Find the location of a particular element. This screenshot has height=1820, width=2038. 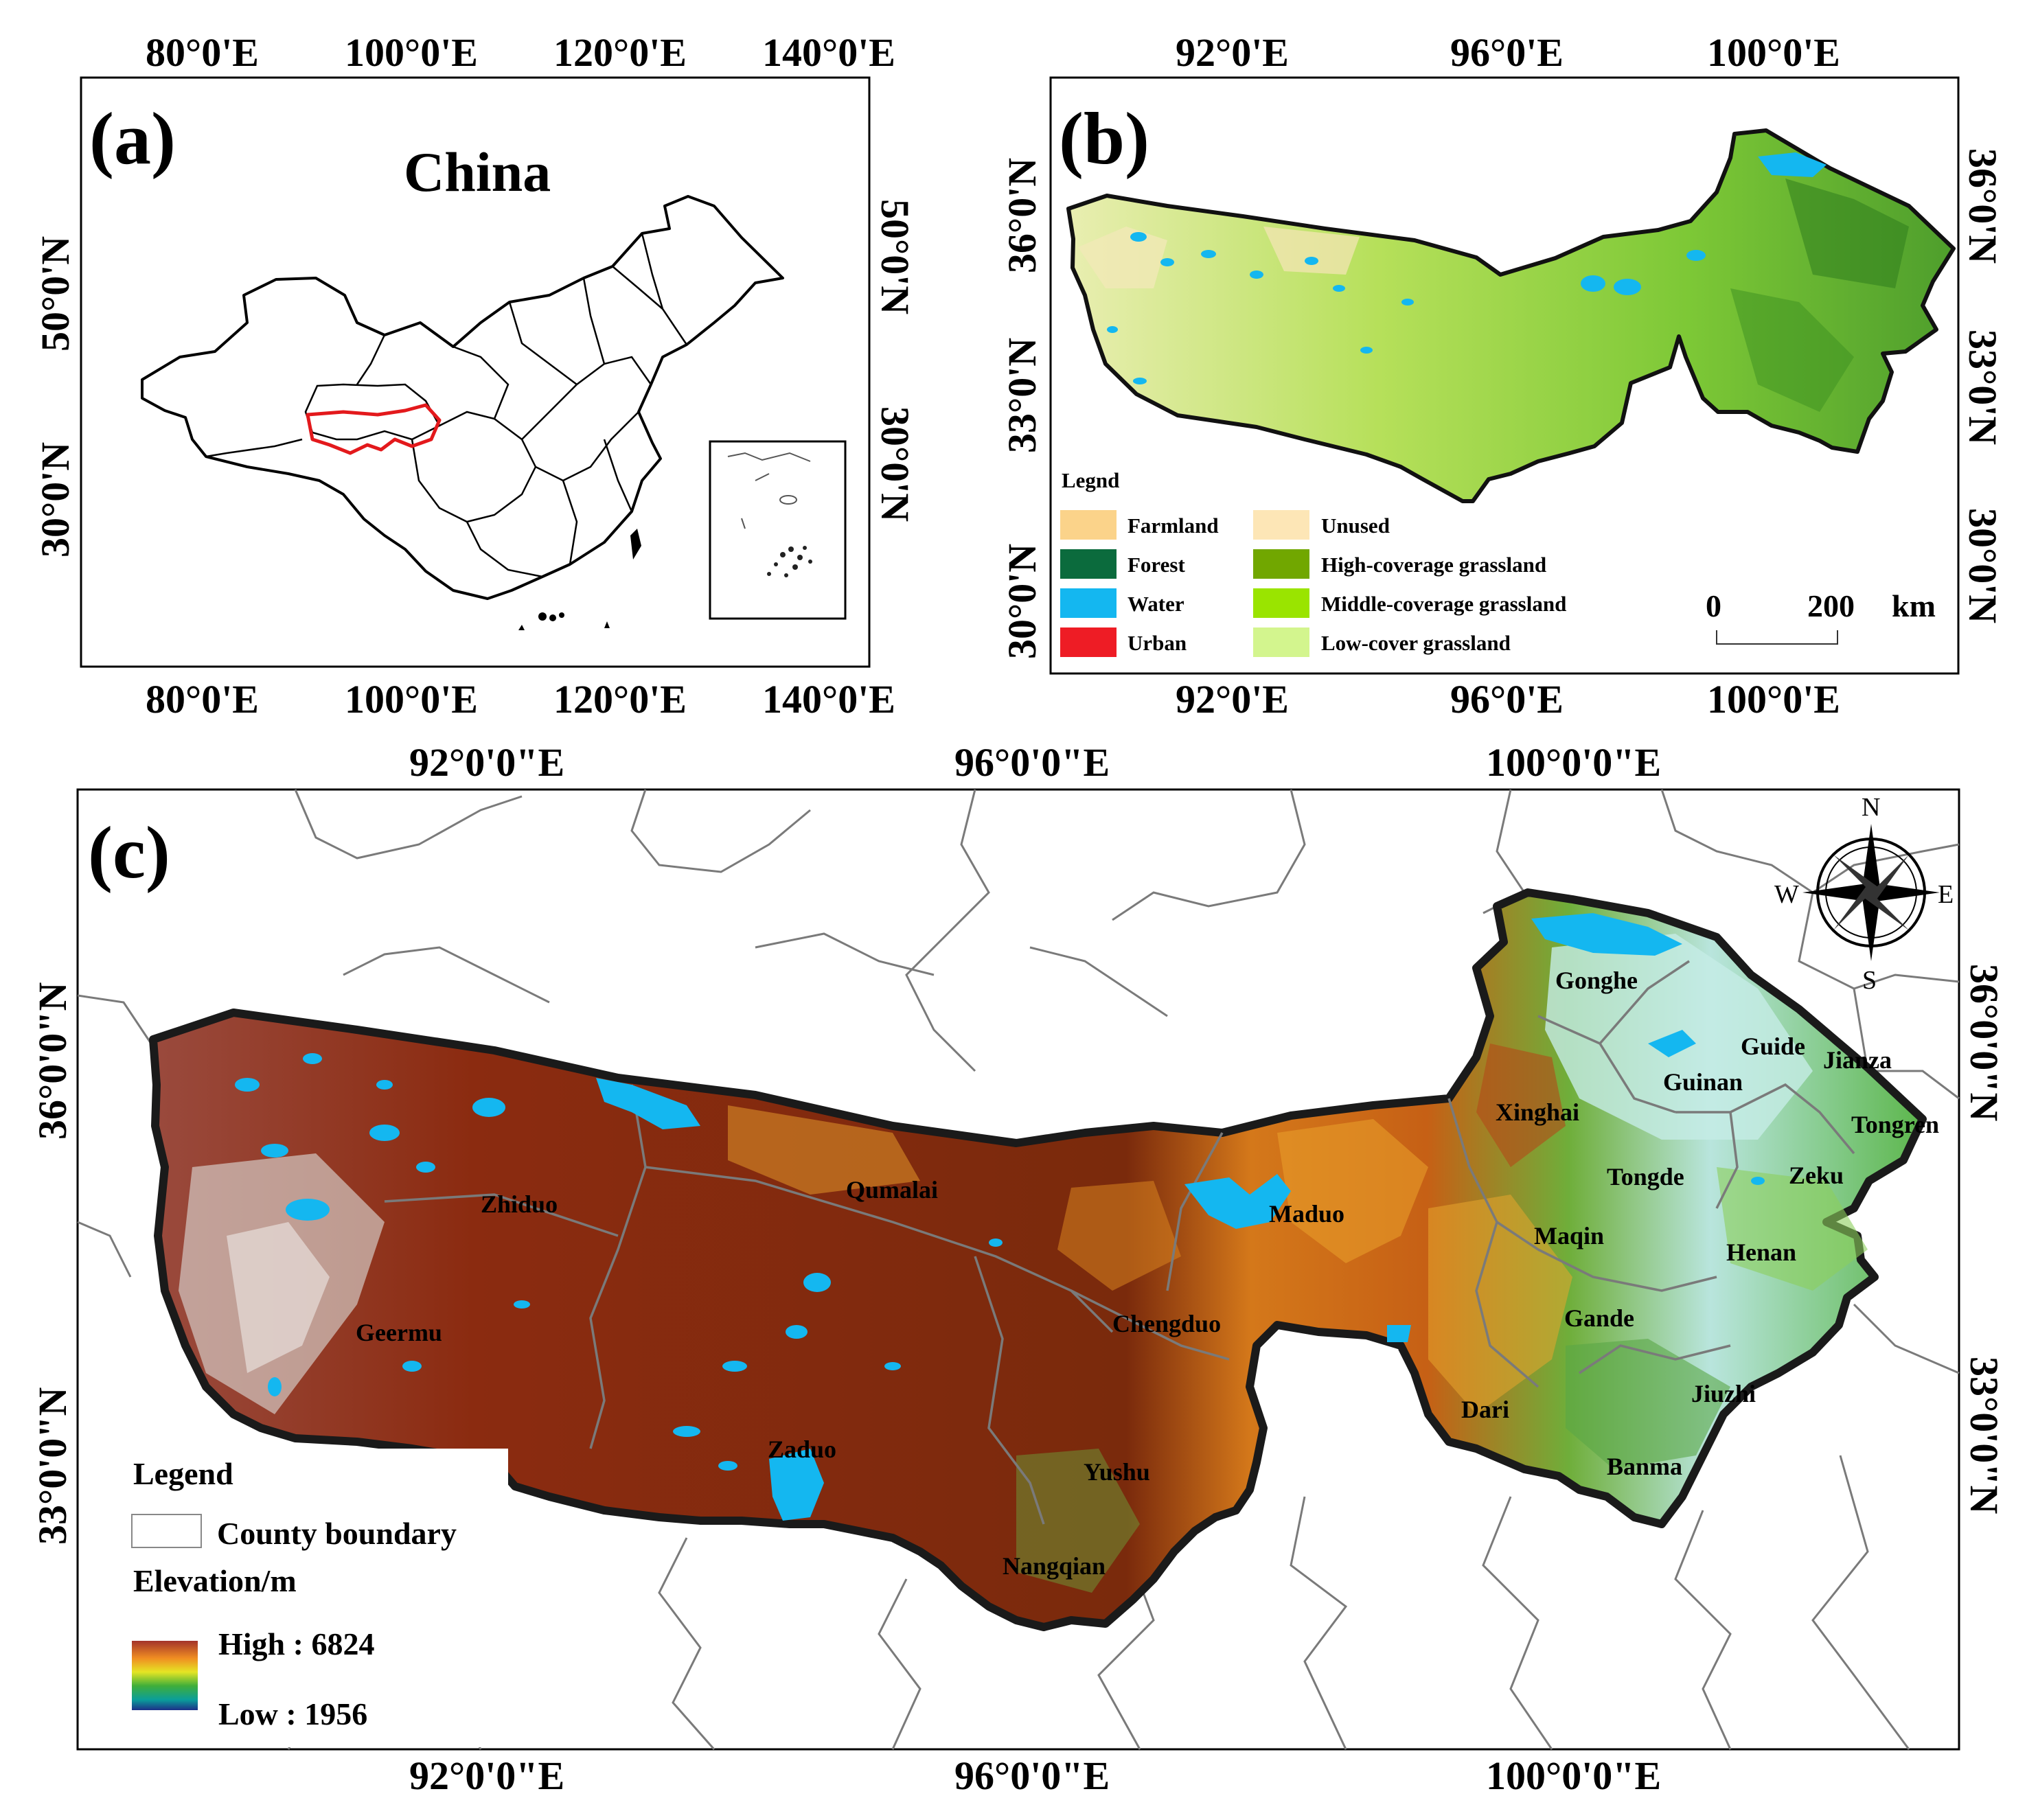

tick-left: 36°0'0"N is located at coordinates (52, 1061).